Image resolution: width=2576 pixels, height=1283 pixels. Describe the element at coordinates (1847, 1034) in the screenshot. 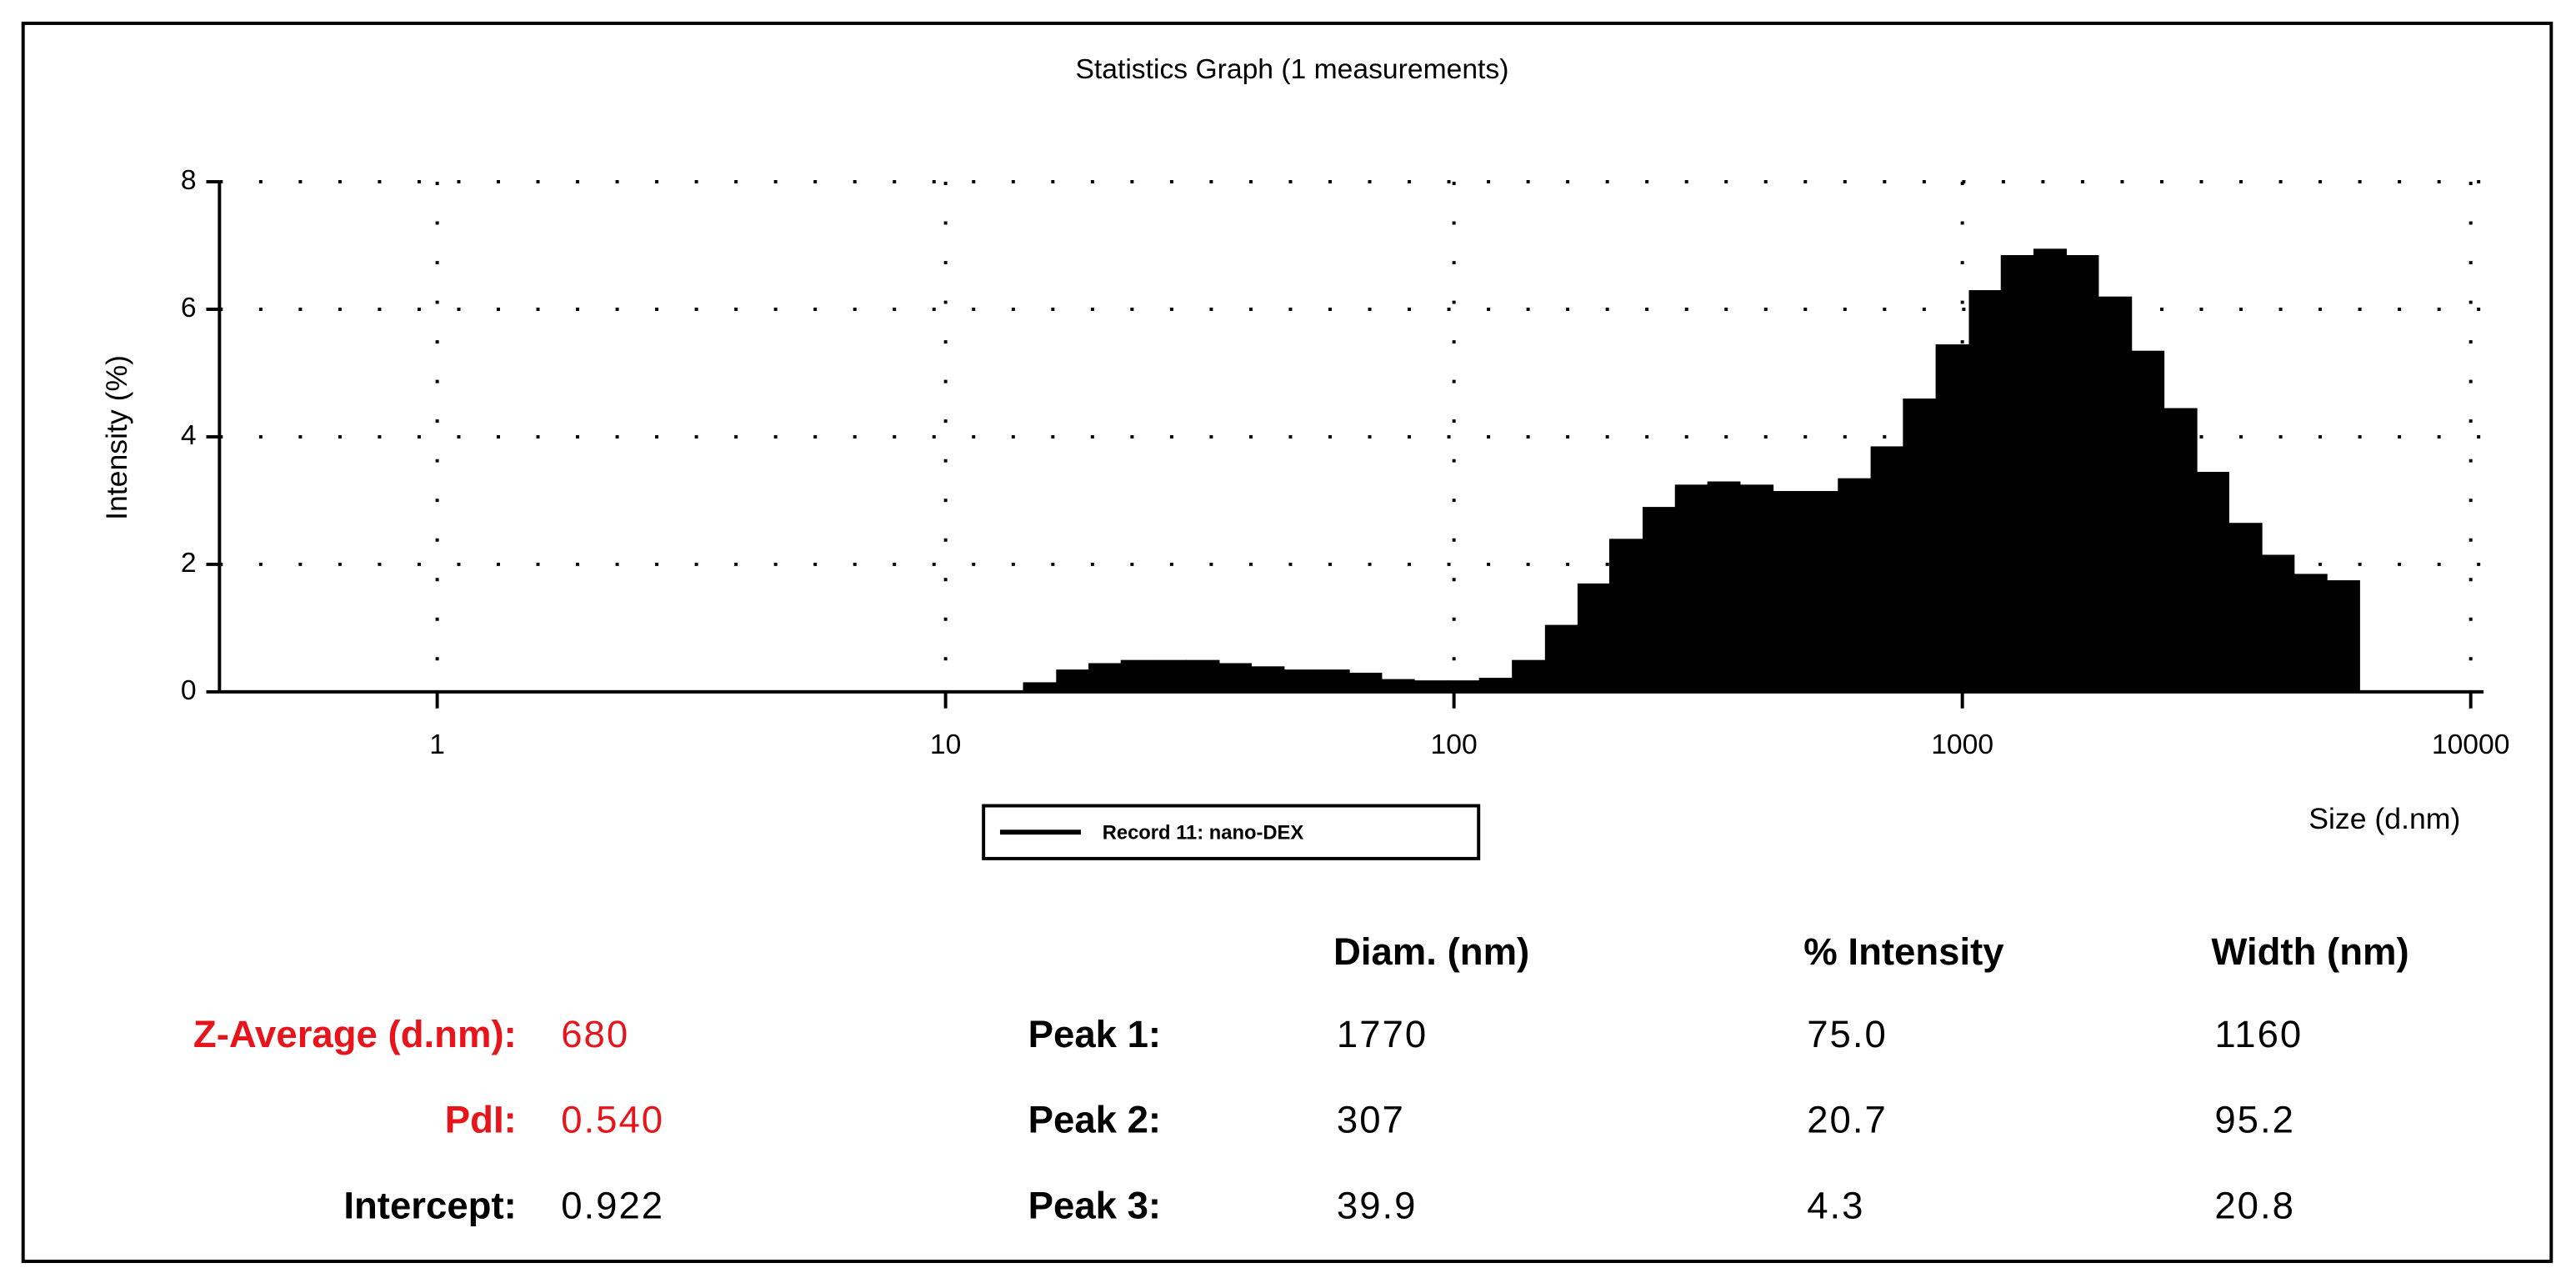

I see `peak-value: 75.0` at that location.